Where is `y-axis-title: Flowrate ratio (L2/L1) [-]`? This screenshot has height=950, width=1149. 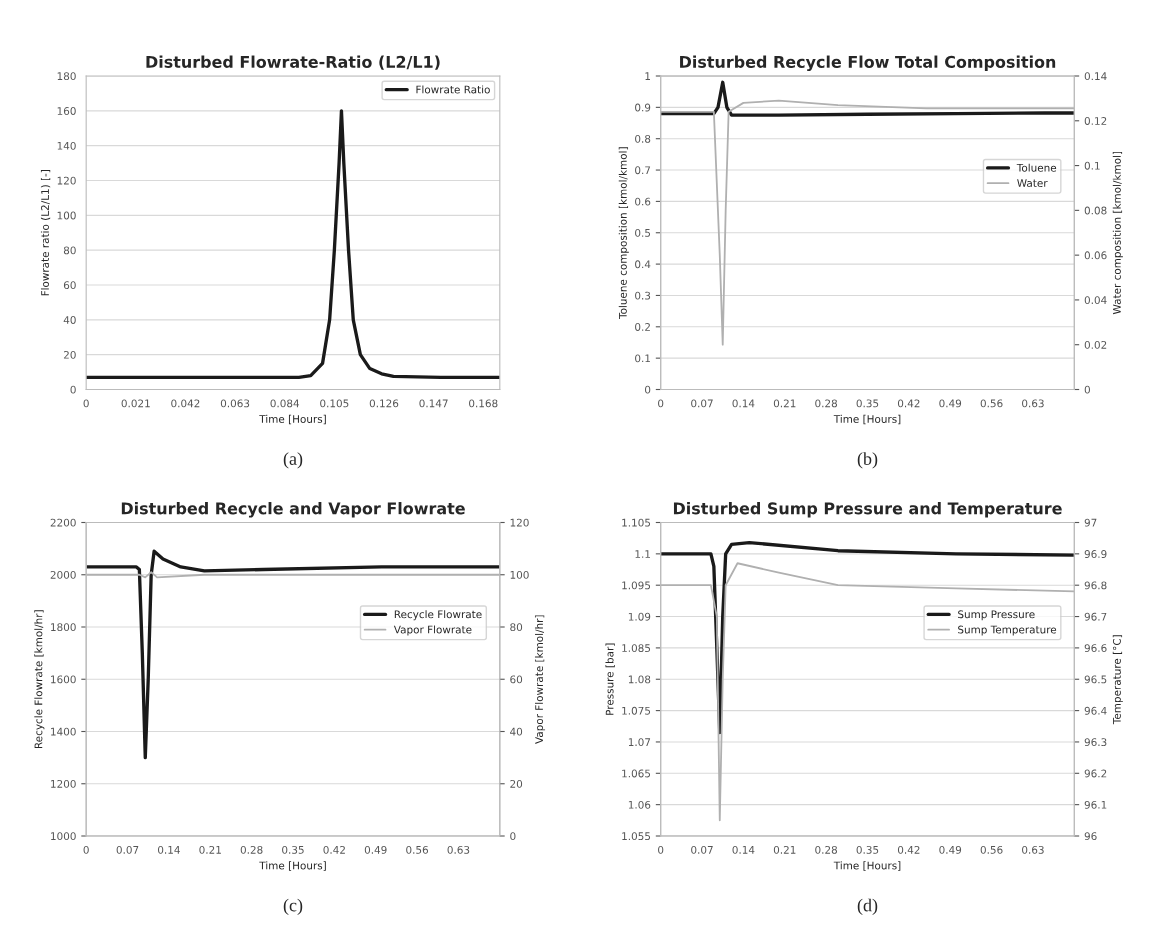 y-axis-title: Flowrate ratio (L2/L1) [-] is located at coordinates (45, 233).